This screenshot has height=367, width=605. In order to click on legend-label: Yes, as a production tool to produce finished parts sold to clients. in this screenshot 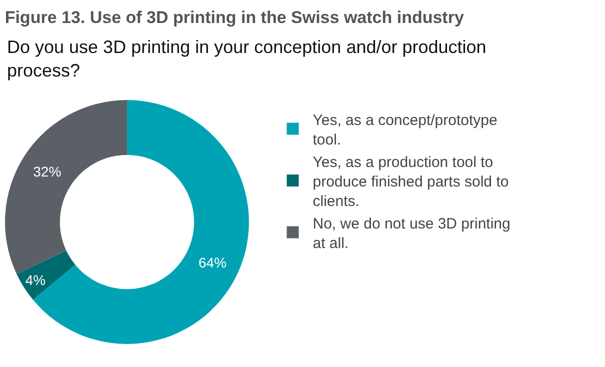, I will do `click(410, 182)`.